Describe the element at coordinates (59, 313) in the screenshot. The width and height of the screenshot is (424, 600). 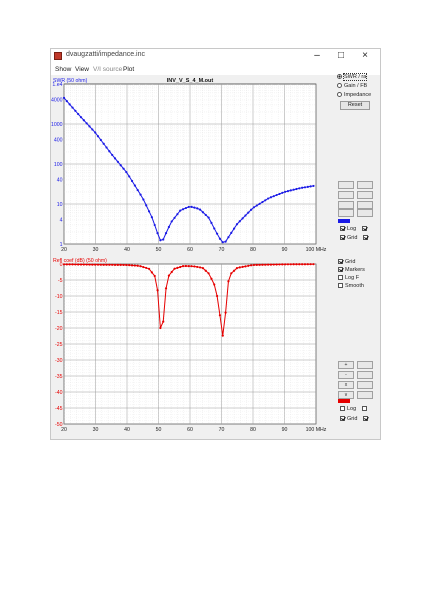
I see `y-tick-label: -15` at that location.